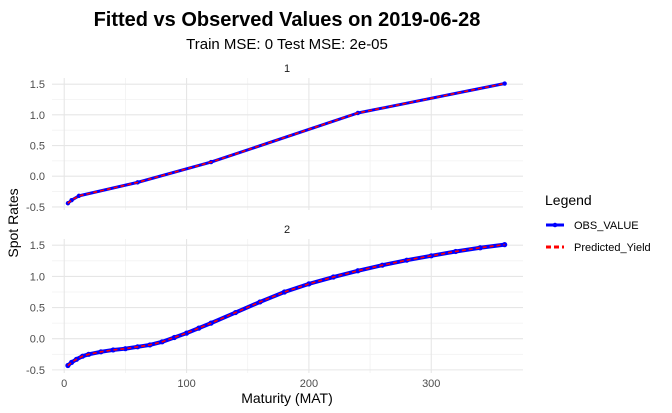 The height and width of the screenshot is (413, 672). I want to click on legend-label-obs-value: OBS_VALUE, so click(606, 226).